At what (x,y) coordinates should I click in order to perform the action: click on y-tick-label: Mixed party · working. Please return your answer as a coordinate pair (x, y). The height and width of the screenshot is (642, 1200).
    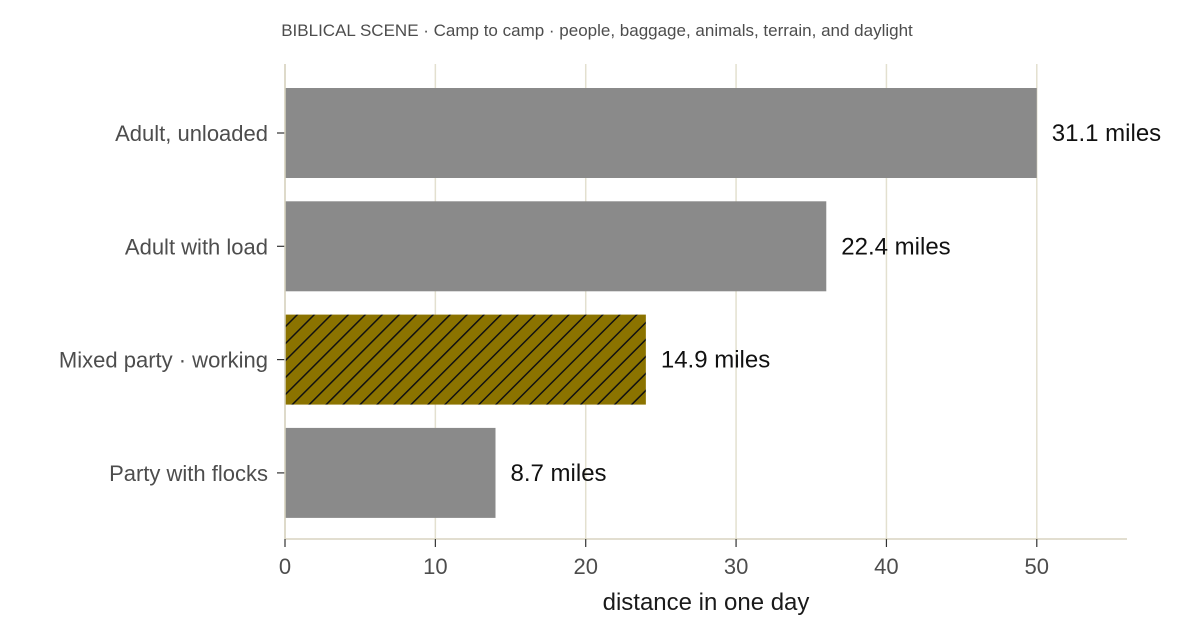
    Looking at the image, I should click on (163, 360).